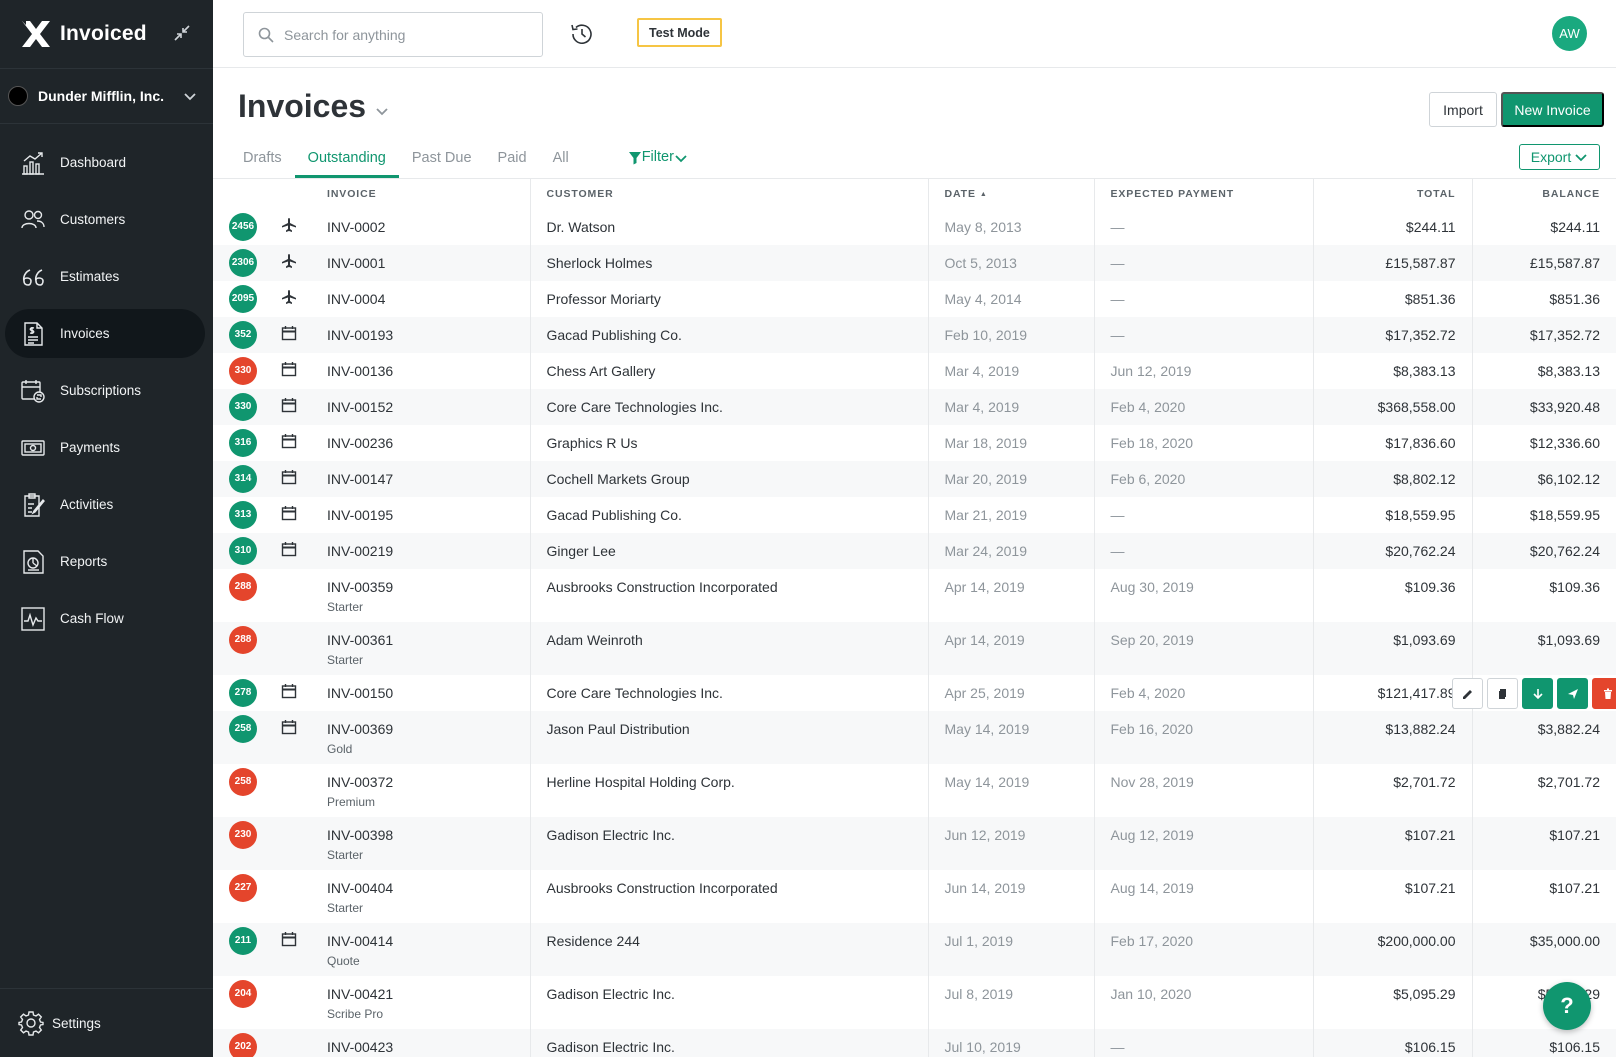  I want to click on tab-paid: Paid, so click(512, 158).